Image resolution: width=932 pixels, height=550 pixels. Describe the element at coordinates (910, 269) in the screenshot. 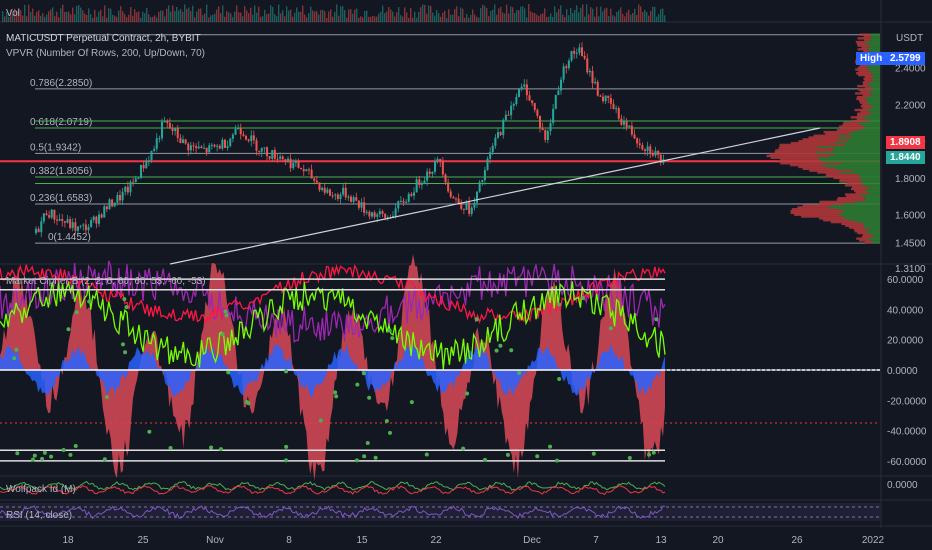

I see `price-axis-tick: 1.3100` at that location.